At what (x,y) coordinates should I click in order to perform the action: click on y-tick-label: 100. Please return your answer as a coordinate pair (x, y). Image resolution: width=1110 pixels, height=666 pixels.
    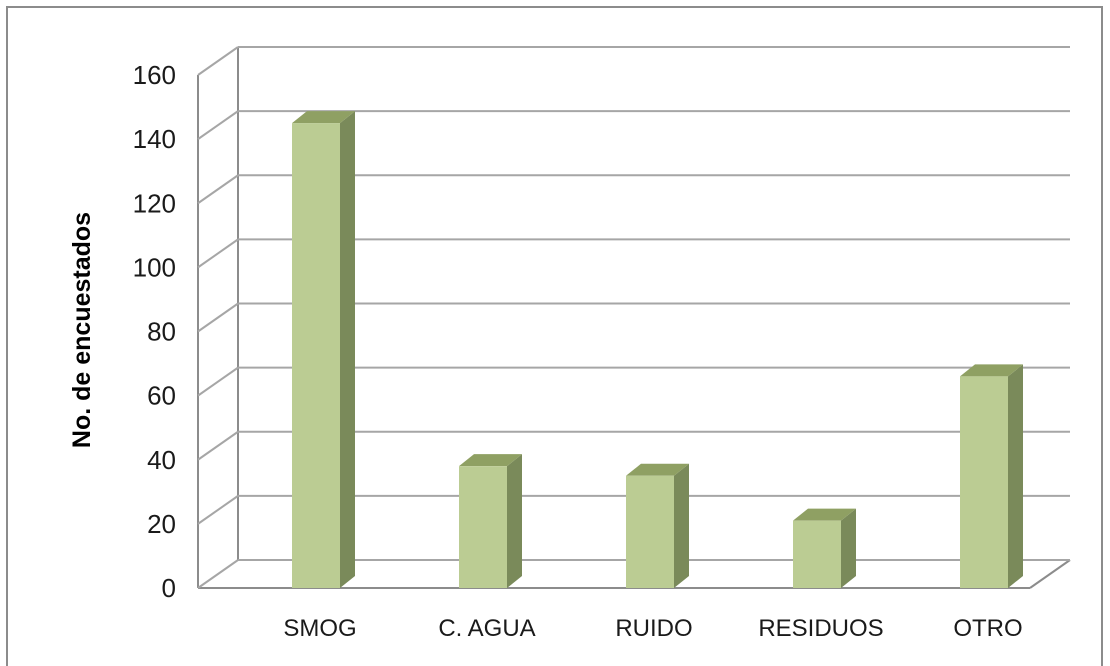
    Looking at the image, I should click on (154, 267).